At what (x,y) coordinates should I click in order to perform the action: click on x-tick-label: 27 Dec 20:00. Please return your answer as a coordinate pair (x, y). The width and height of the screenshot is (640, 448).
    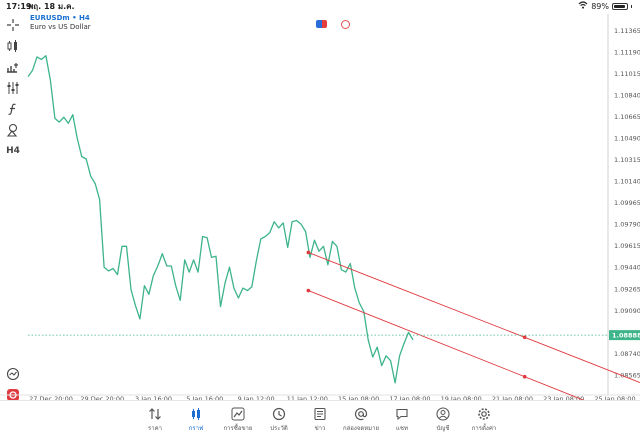
    Looking at the image, I should click on (51, 397).